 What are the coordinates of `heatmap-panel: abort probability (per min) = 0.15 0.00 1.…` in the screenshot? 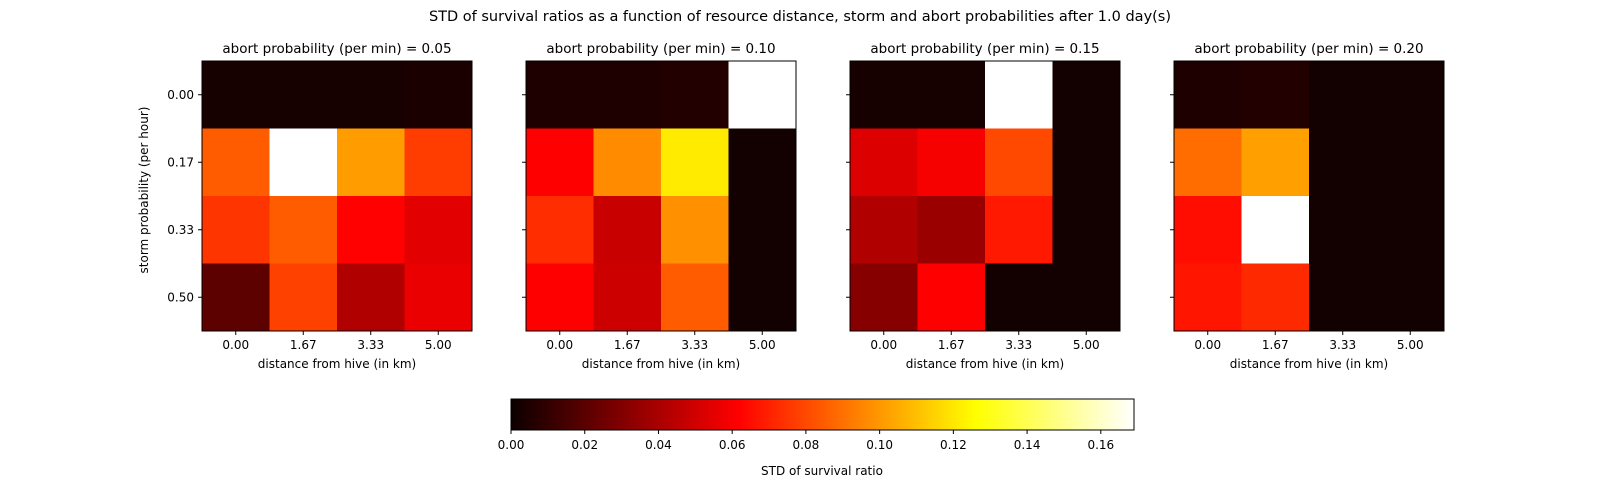 It's located at (983, 206).